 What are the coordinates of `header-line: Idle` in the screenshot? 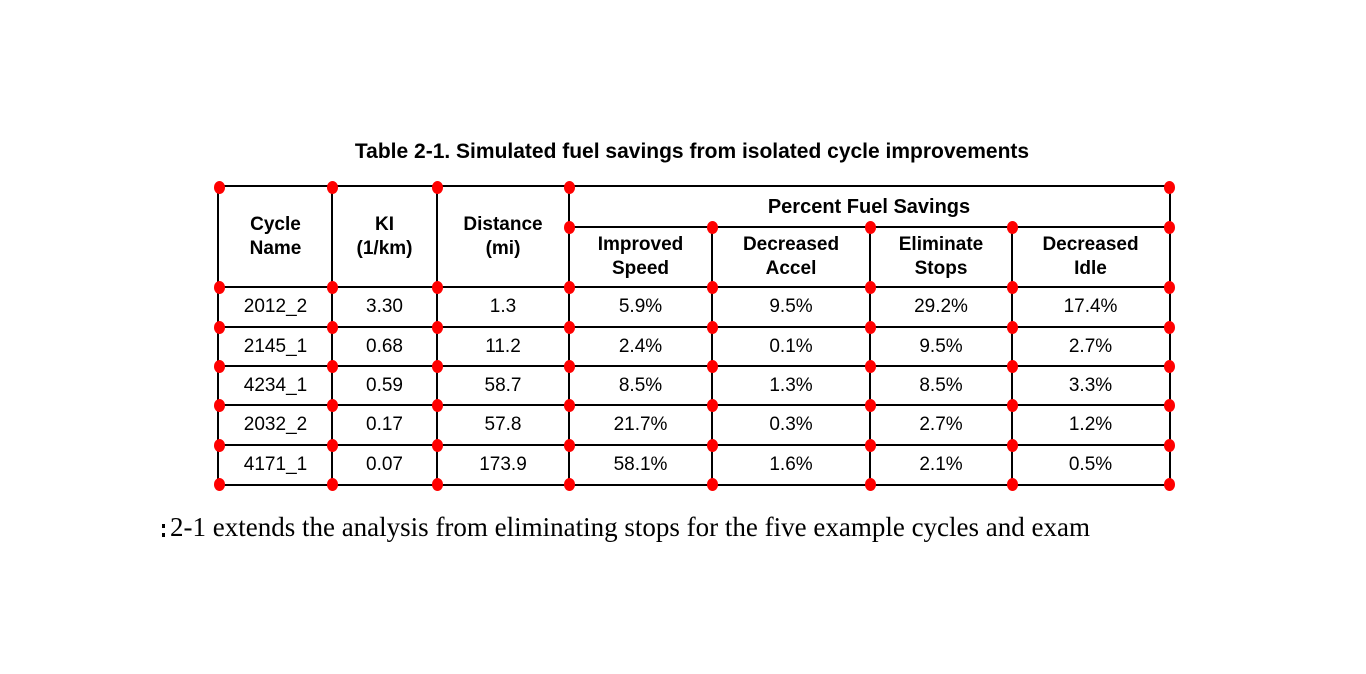 It's located at (1090, 268).